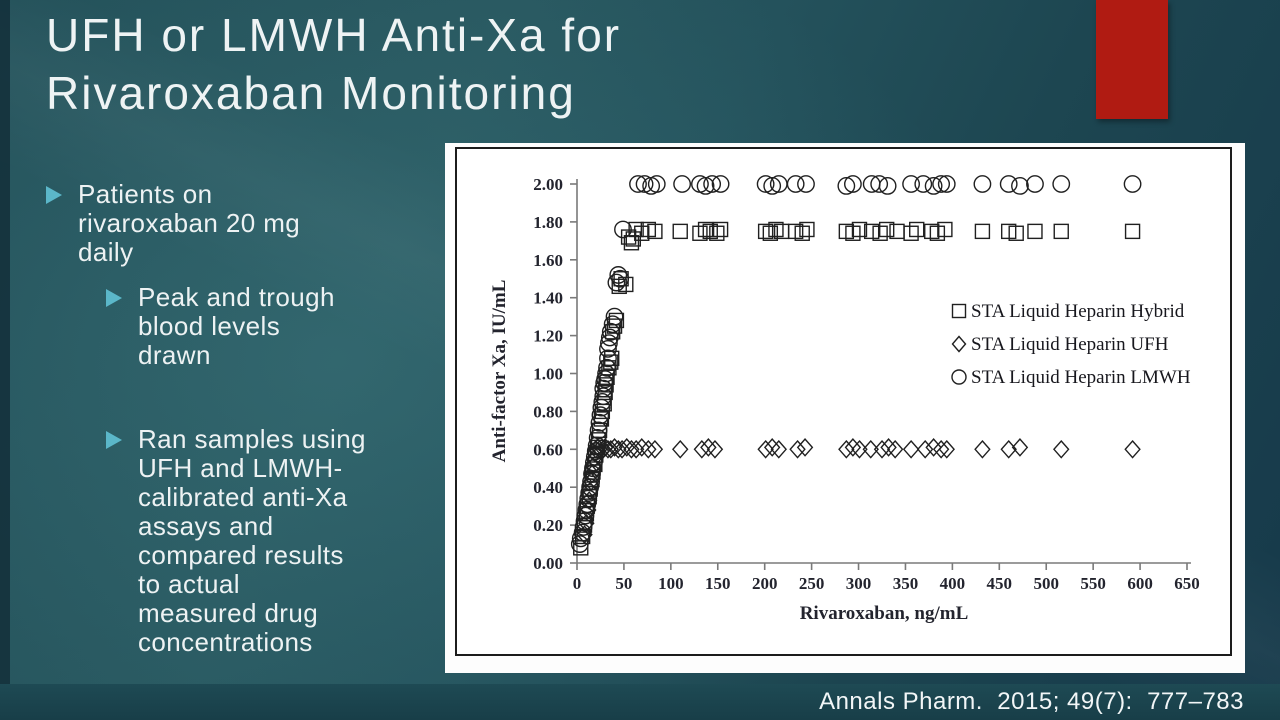 This screenshot has width=1280, height=720. I want to click on bullet-item-1: Patients on rivaroxaban 20 mg daily, so click(211, 223).